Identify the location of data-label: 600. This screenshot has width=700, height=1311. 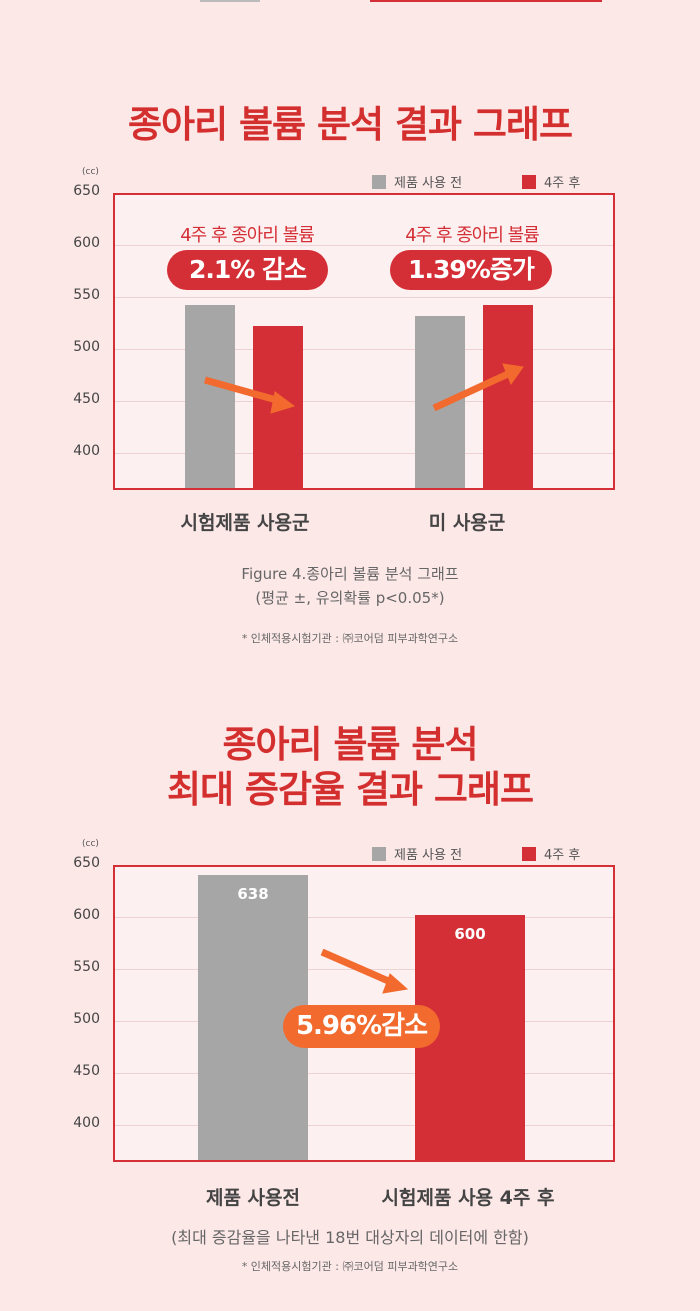
(470, 933).